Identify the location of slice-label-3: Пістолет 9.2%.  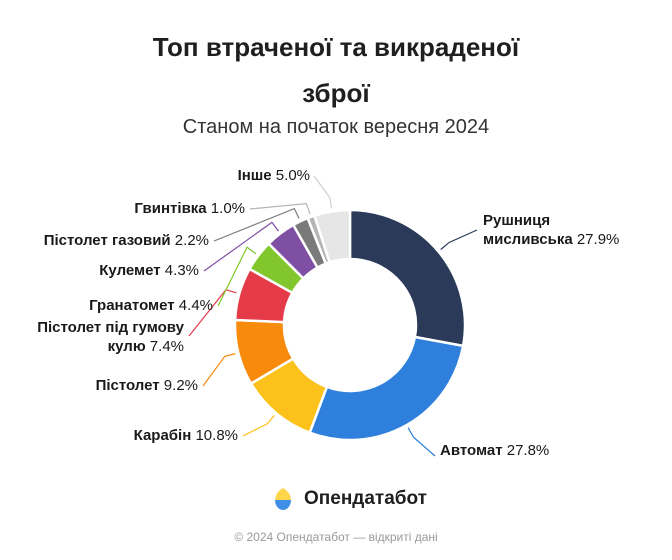
(147, 385).